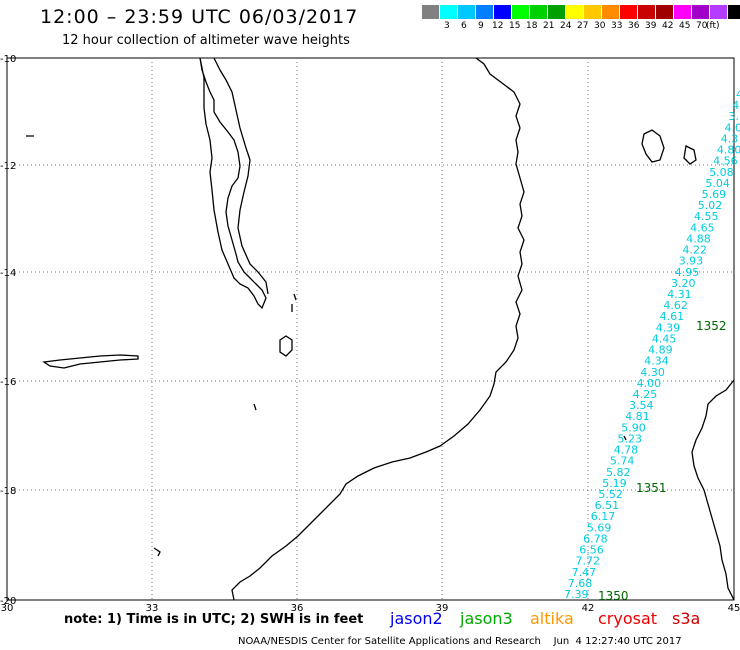 Image resolution: width=740 pixels, height=650 pixels. Describe the element at coordinates (464, 26) in the screenshot. I see `legend-label: 6` at that location.